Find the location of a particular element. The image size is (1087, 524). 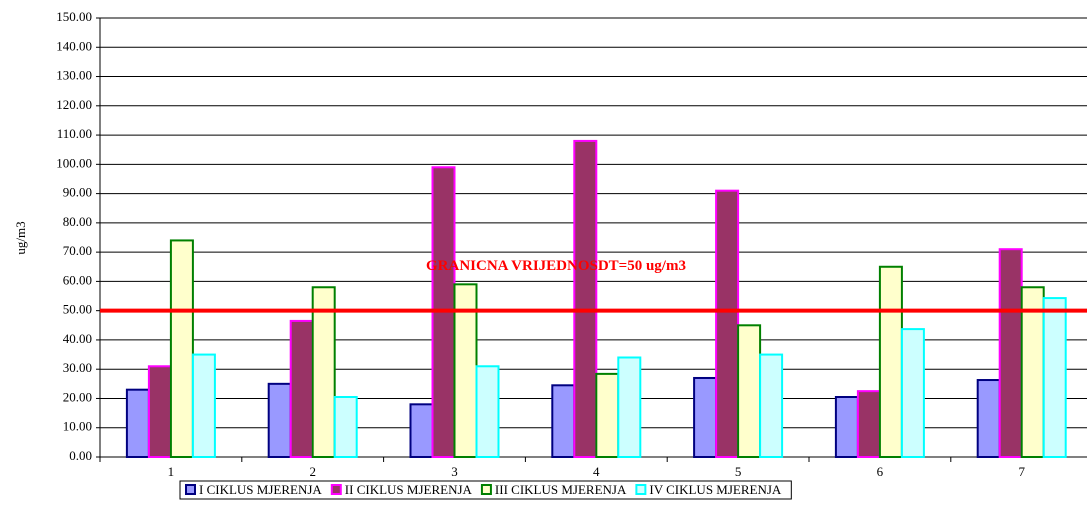

y-tick-label: 30.00 is located at coordinates (77, 367).